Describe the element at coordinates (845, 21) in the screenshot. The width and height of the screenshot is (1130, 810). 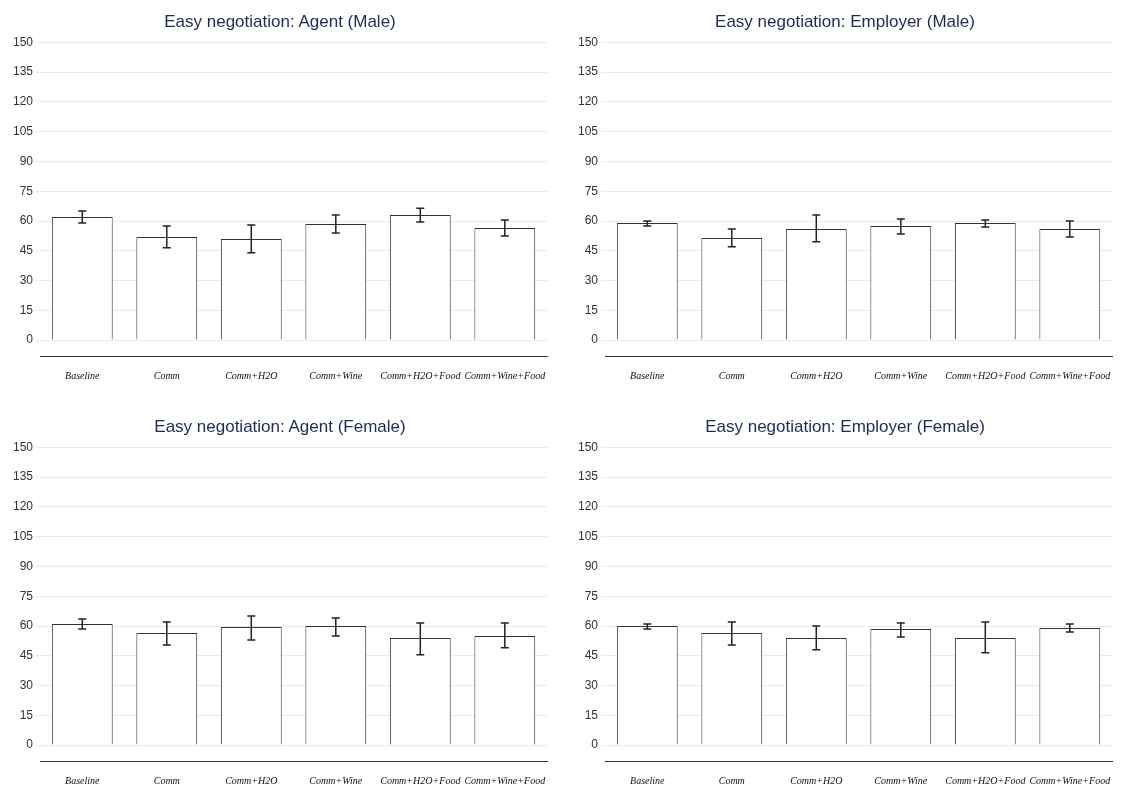
I see `chart-title: Easy negotiation: Employer (Male)` at that location.